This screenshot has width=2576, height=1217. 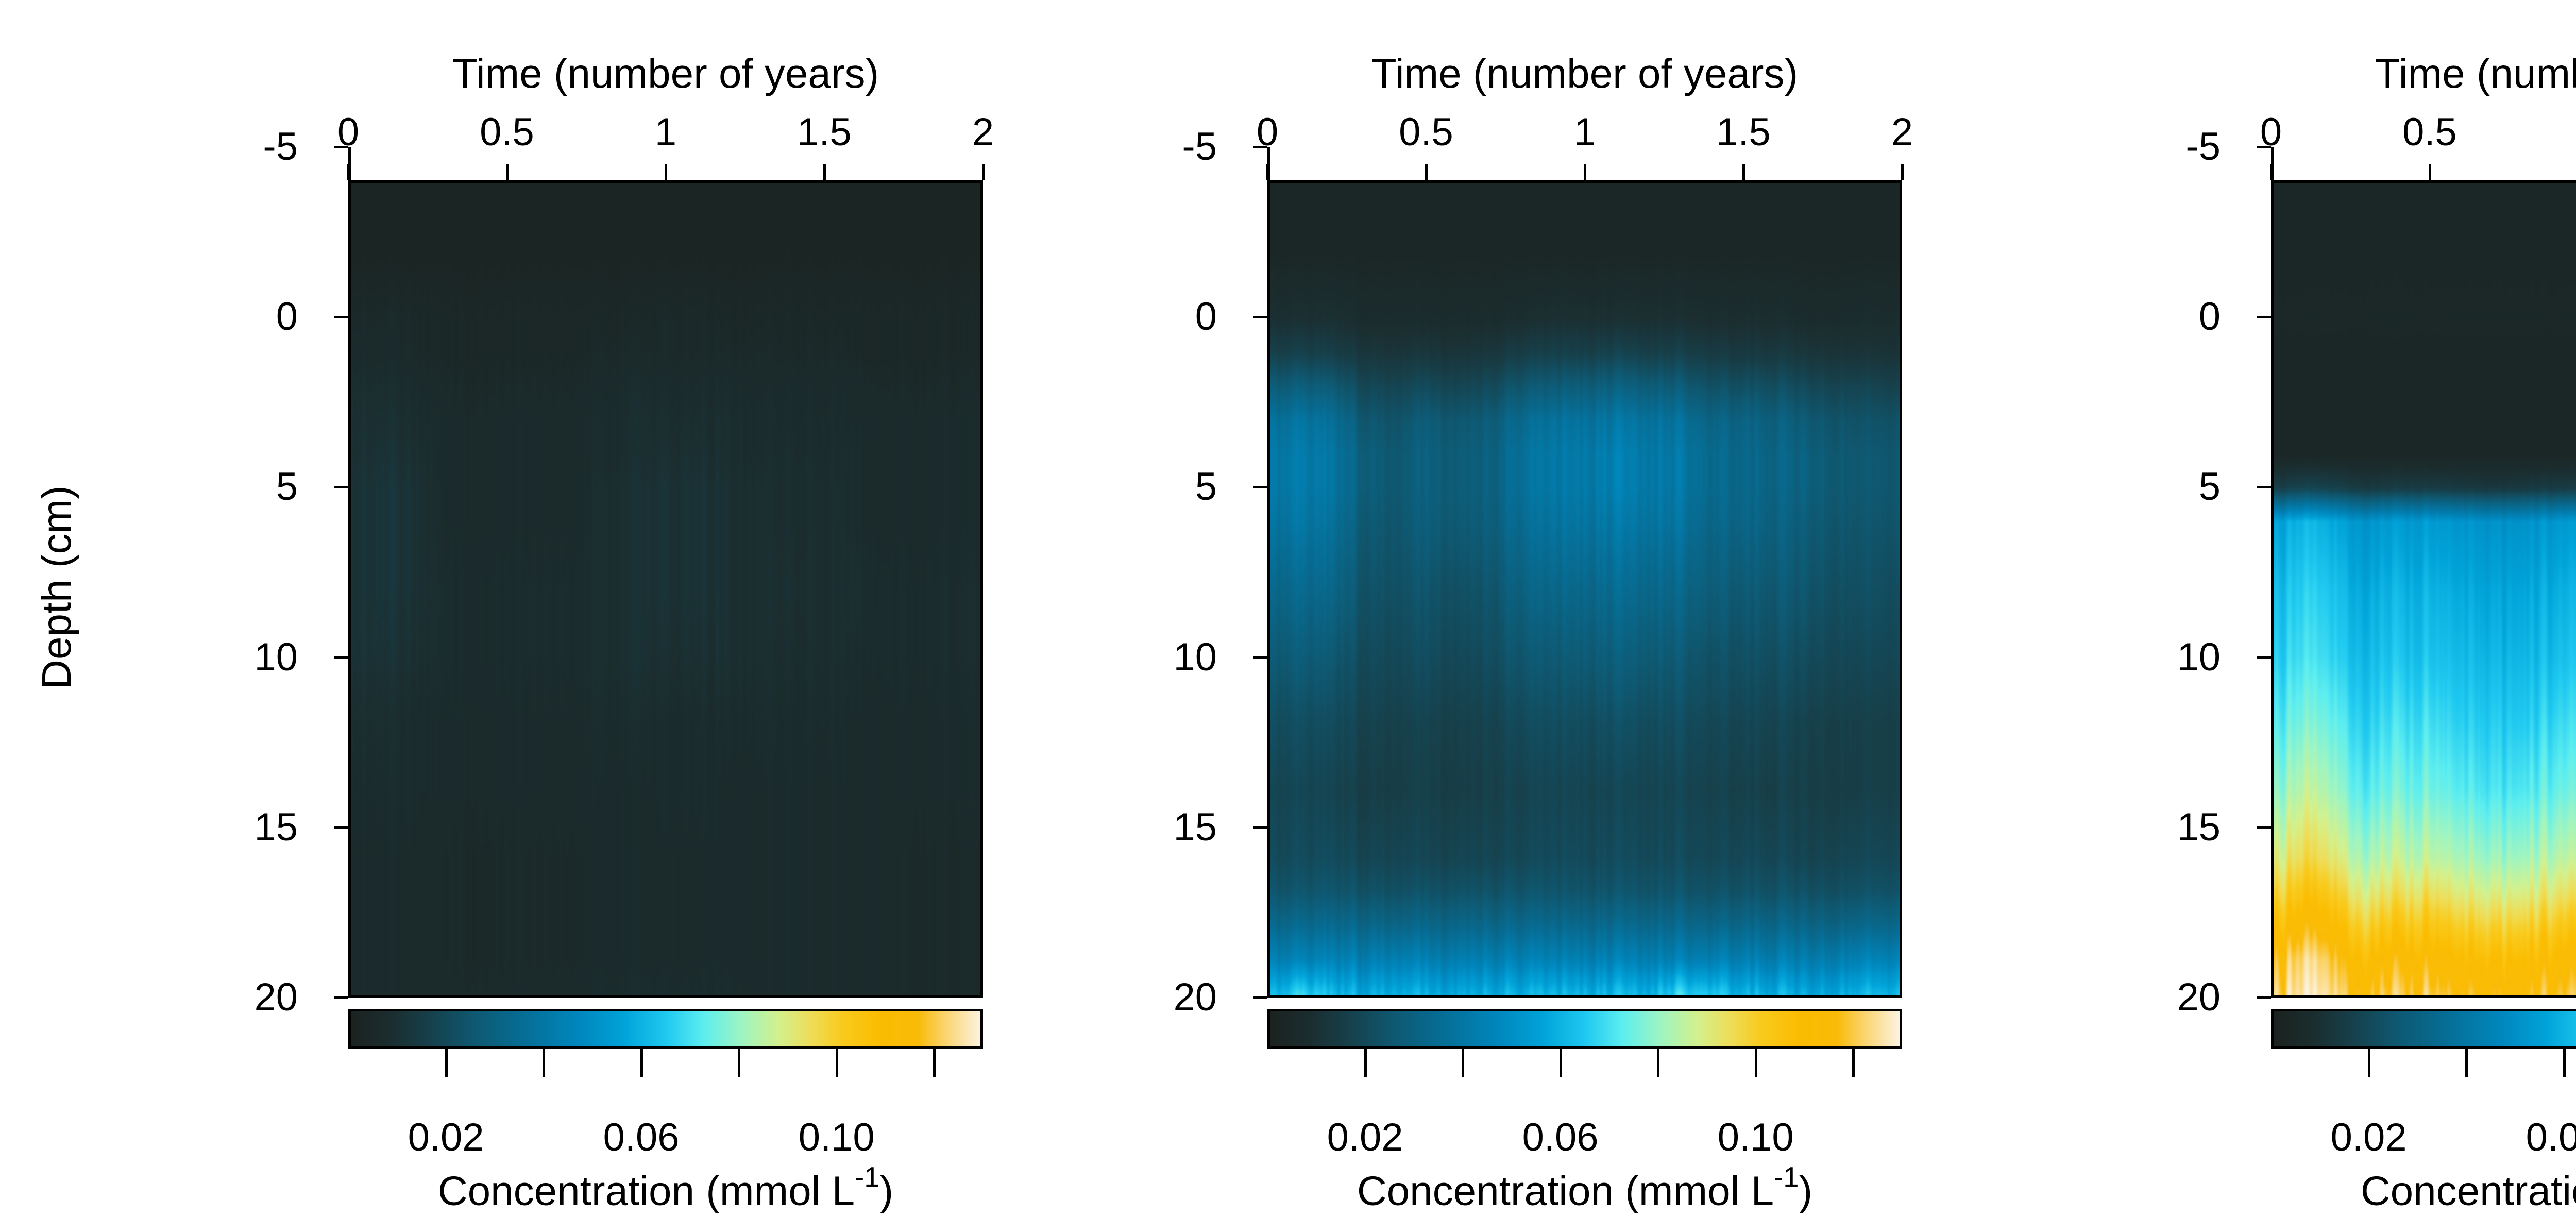 What do you see at coordinates (1585, 73) in the screenshot?
I see `time-axis-title-panel-2: Time (number of years)` at bounding box center [1585, 73].